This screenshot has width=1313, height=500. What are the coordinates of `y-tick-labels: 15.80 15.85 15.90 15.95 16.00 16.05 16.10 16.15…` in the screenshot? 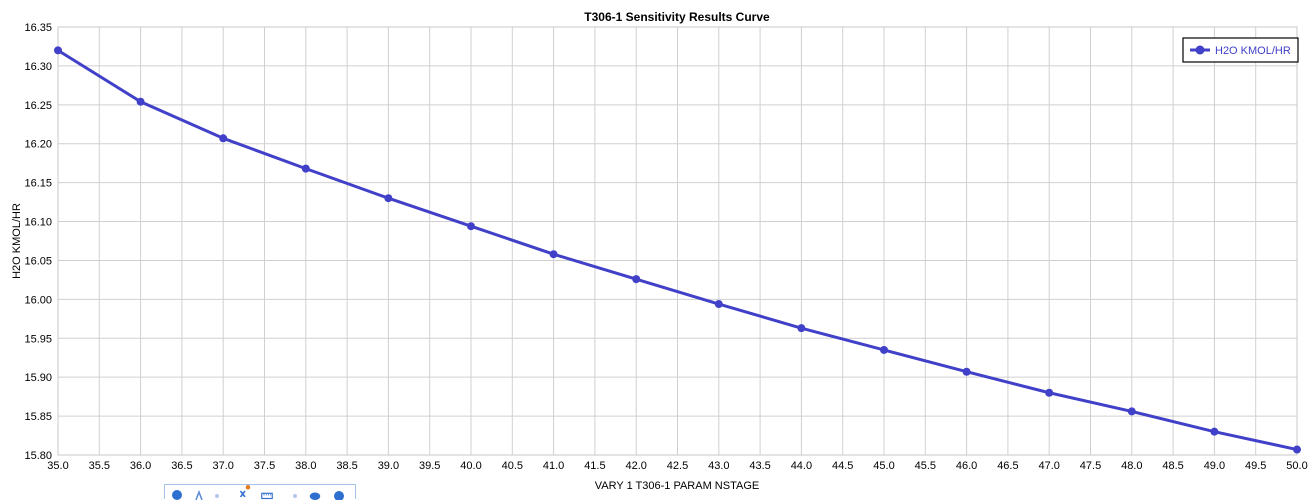 It's located at (38, 242).